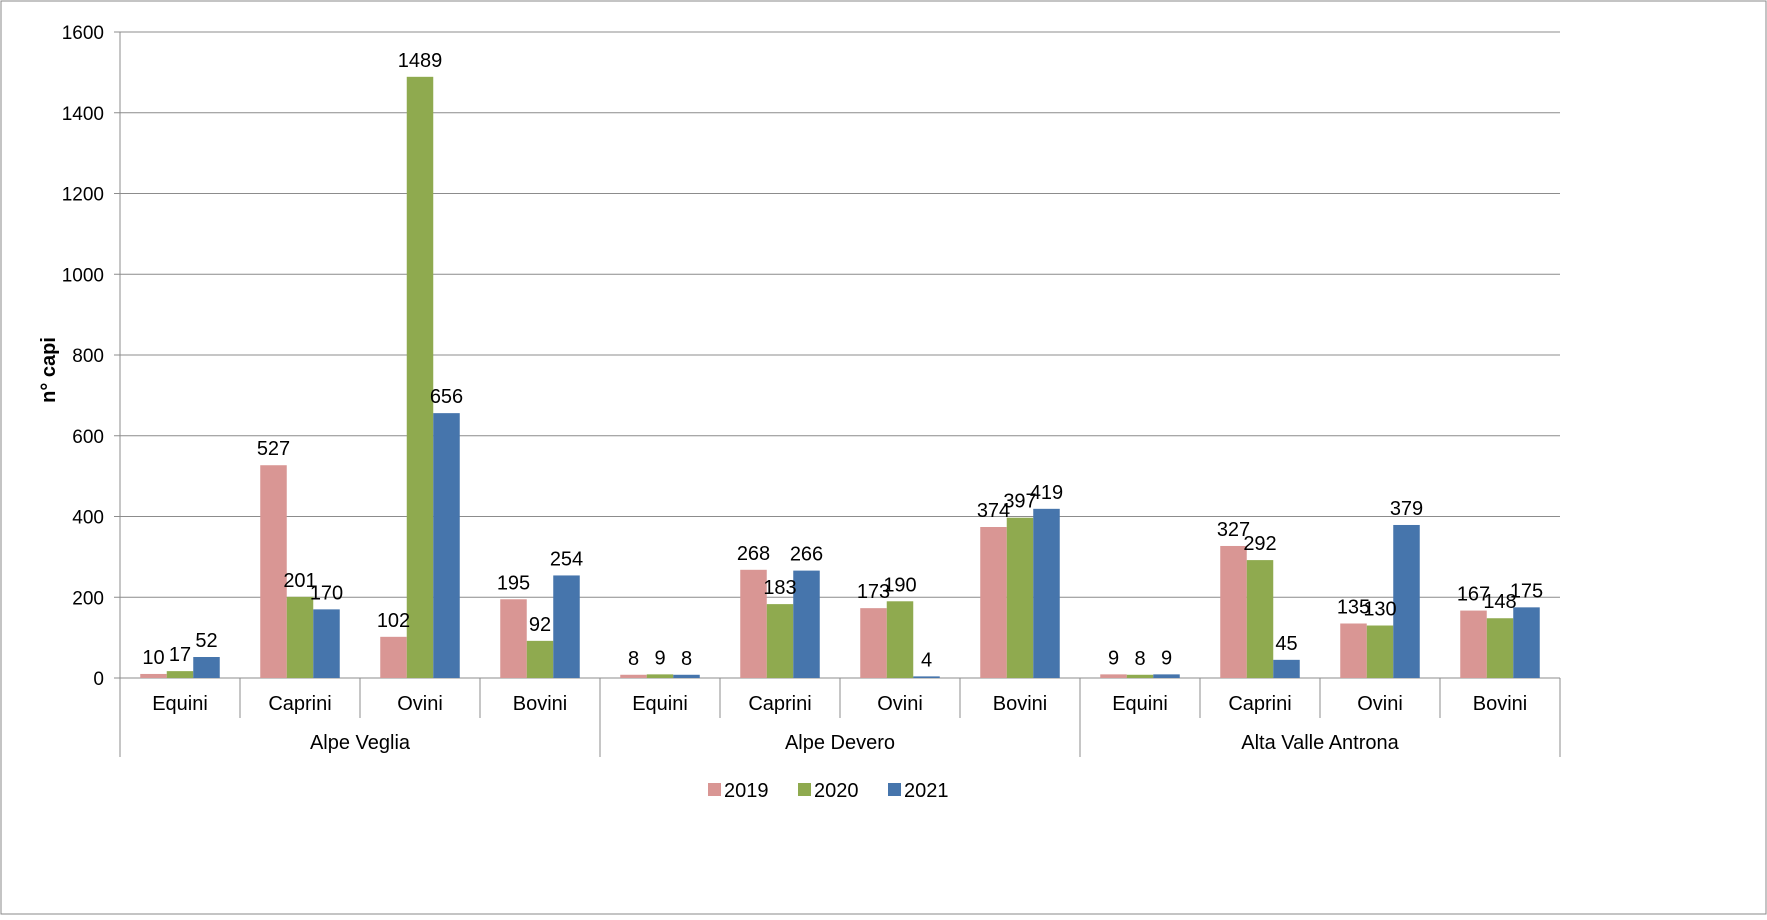  I want to click on data-label: 183, so click(779, 588).